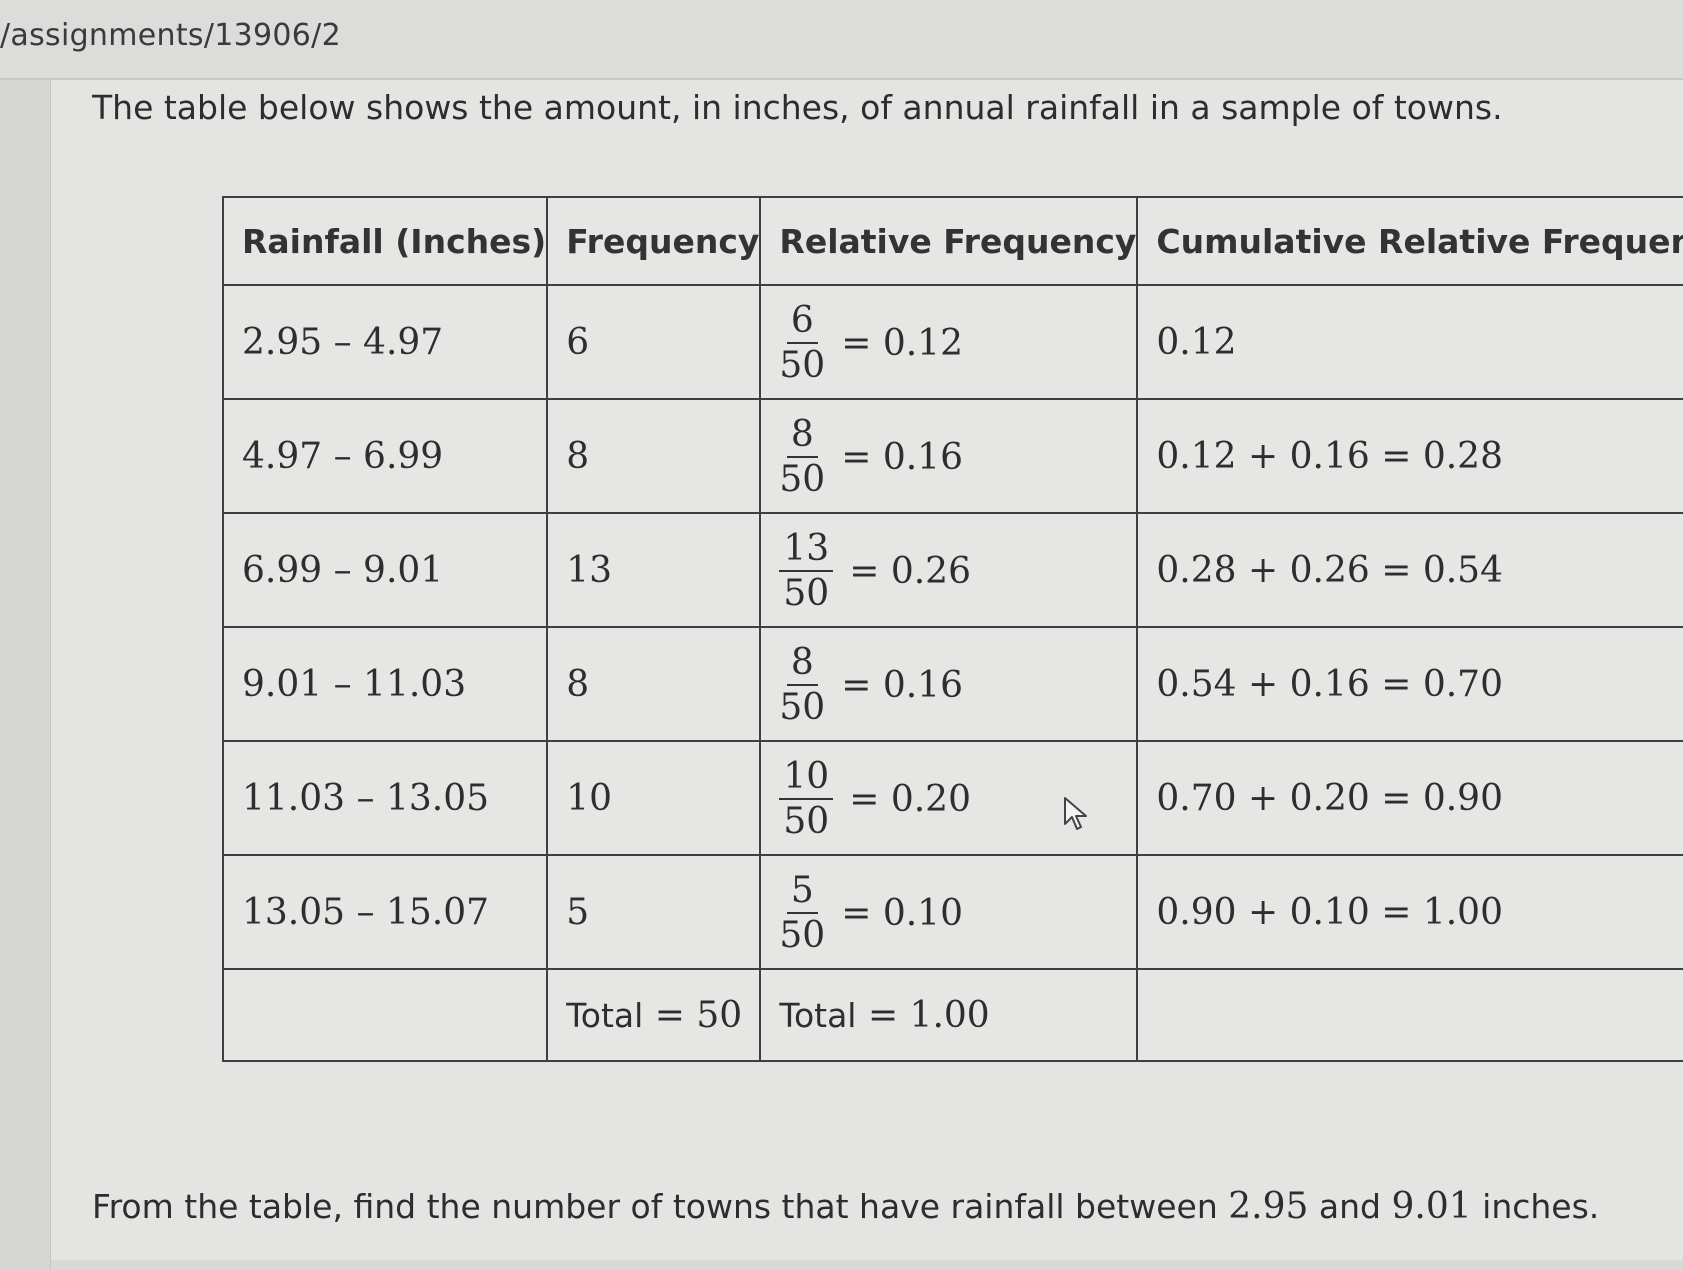 This screenshot has width=1683, height=1270. What do you see at coordinates (385, 342) in the screenshot?
I see `rainfall-cell: 2.95 – 4.97` at bounding box center [385, 342].